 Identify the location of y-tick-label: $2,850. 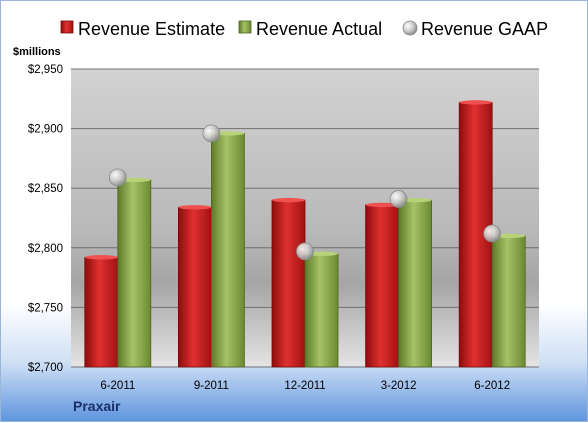
(45, 189).